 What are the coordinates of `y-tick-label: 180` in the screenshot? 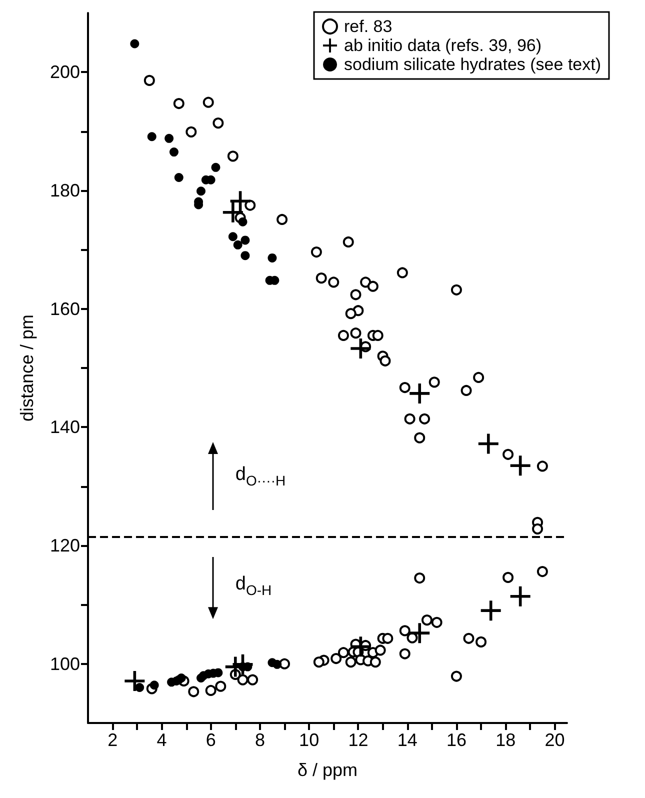 It's located at (65, 190).